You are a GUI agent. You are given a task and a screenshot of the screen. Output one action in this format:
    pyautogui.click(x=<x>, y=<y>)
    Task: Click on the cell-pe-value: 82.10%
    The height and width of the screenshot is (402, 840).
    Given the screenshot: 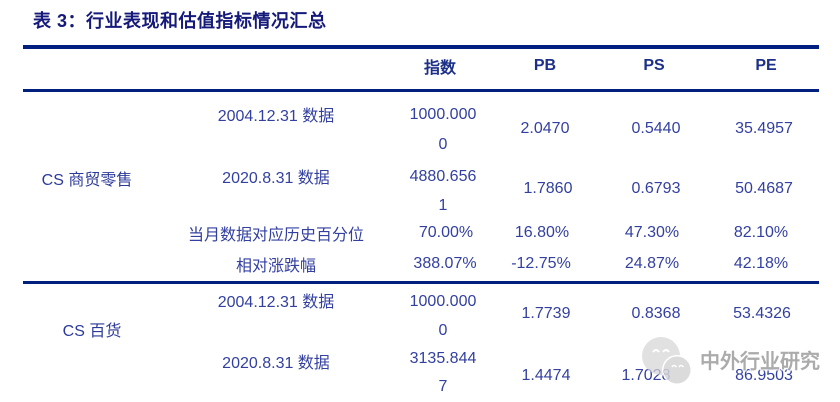 What is the action you would take?
    pyautogui.click(x=761, y=232)
    